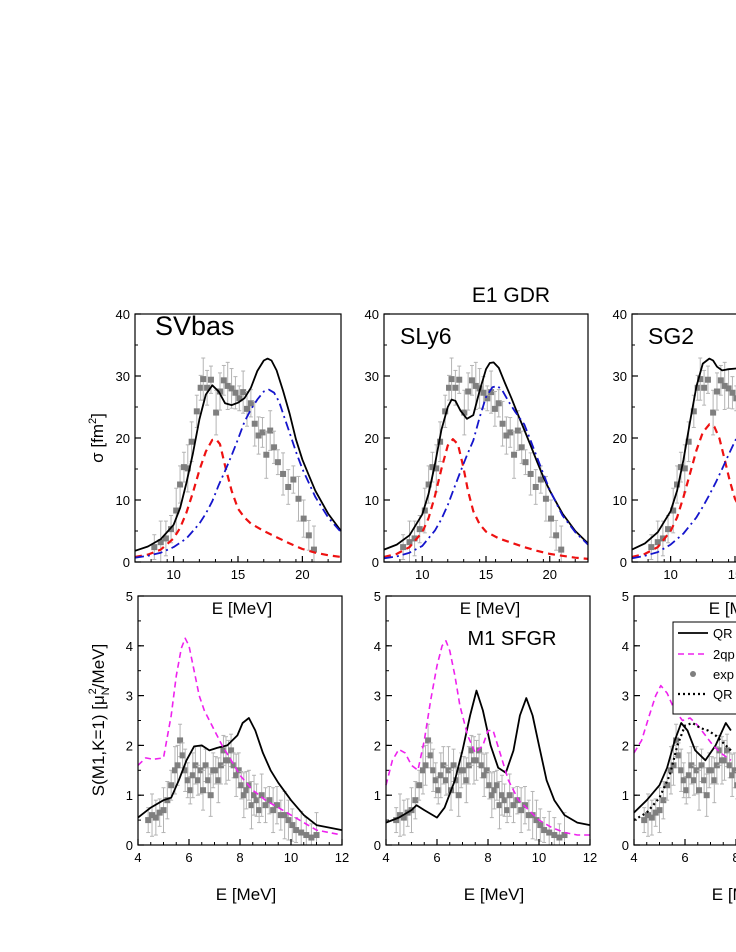  Describe the element at coordinates (98, 666) in the screenshot. I see `m1-y-label-tail: /MeV]` at that location.